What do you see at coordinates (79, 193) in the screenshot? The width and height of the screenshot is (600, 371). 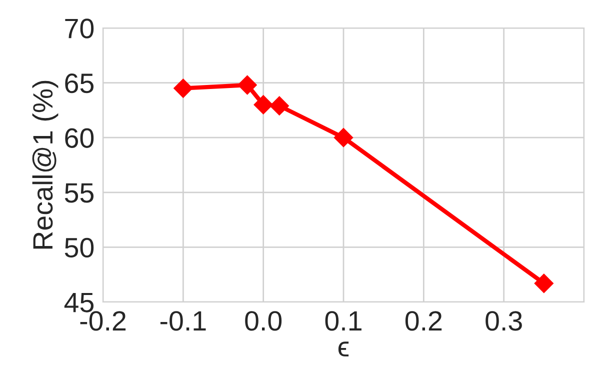 I see `y-tick-label: 55` at bounding box center [79, 193].